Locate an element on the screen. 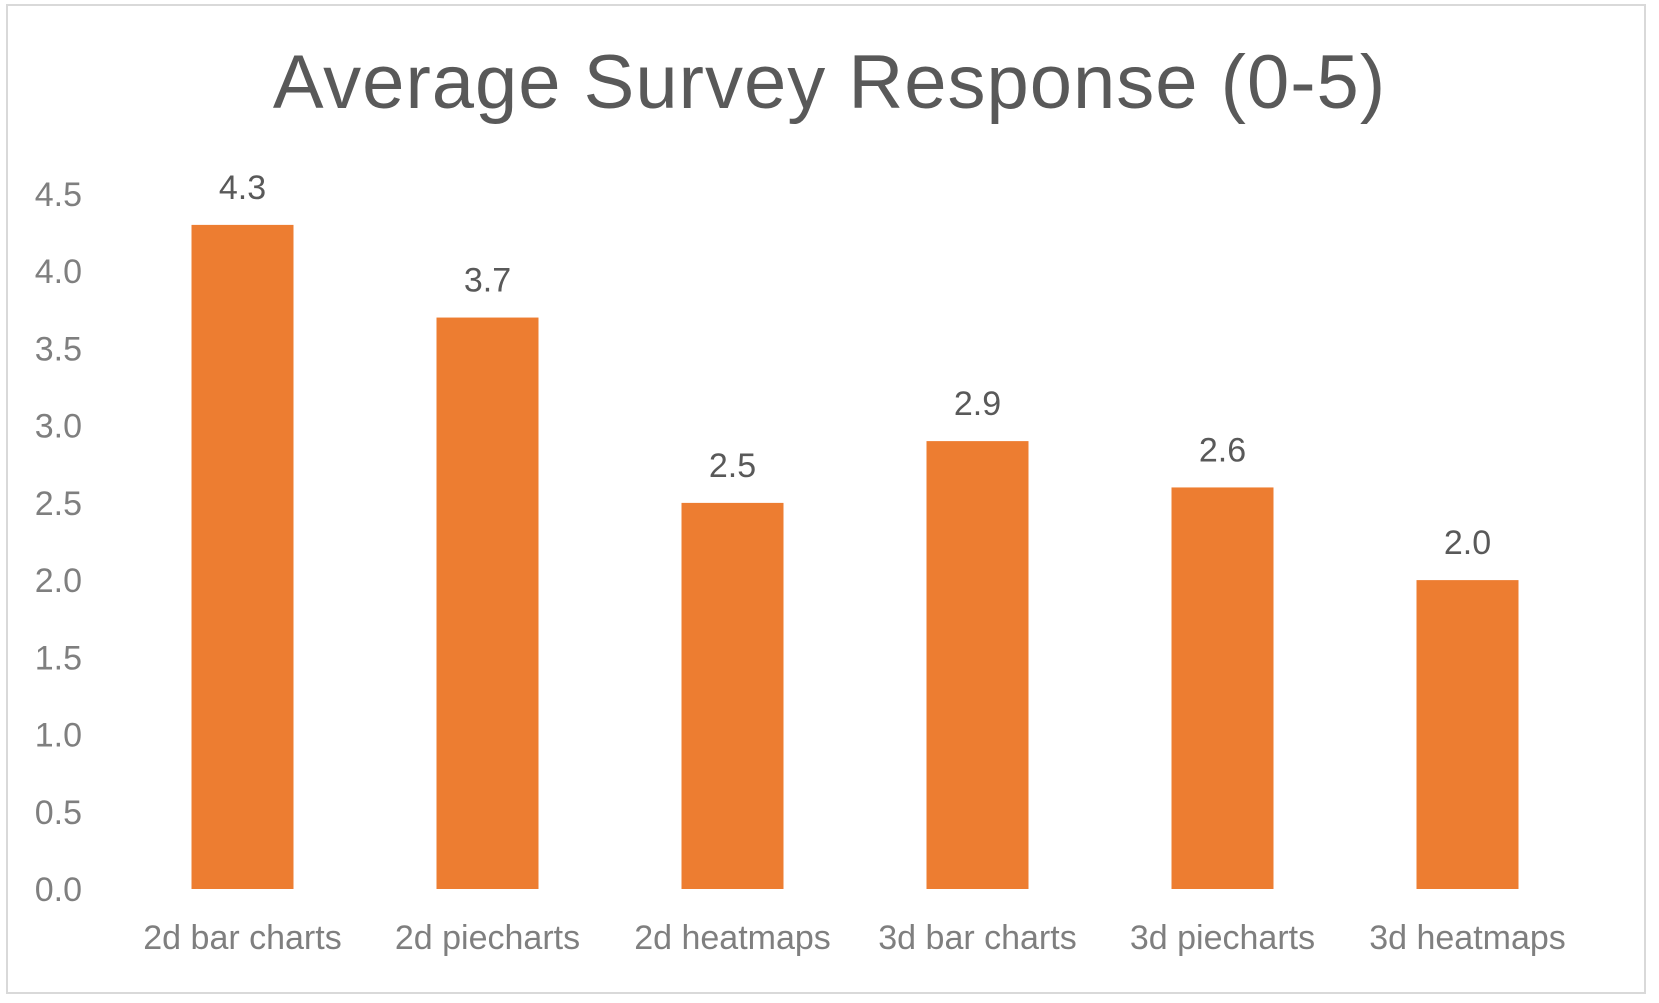 This screenshot has width=1659, height=1003. y-tick-label: 1.0 is located at coordinates (58, 736).